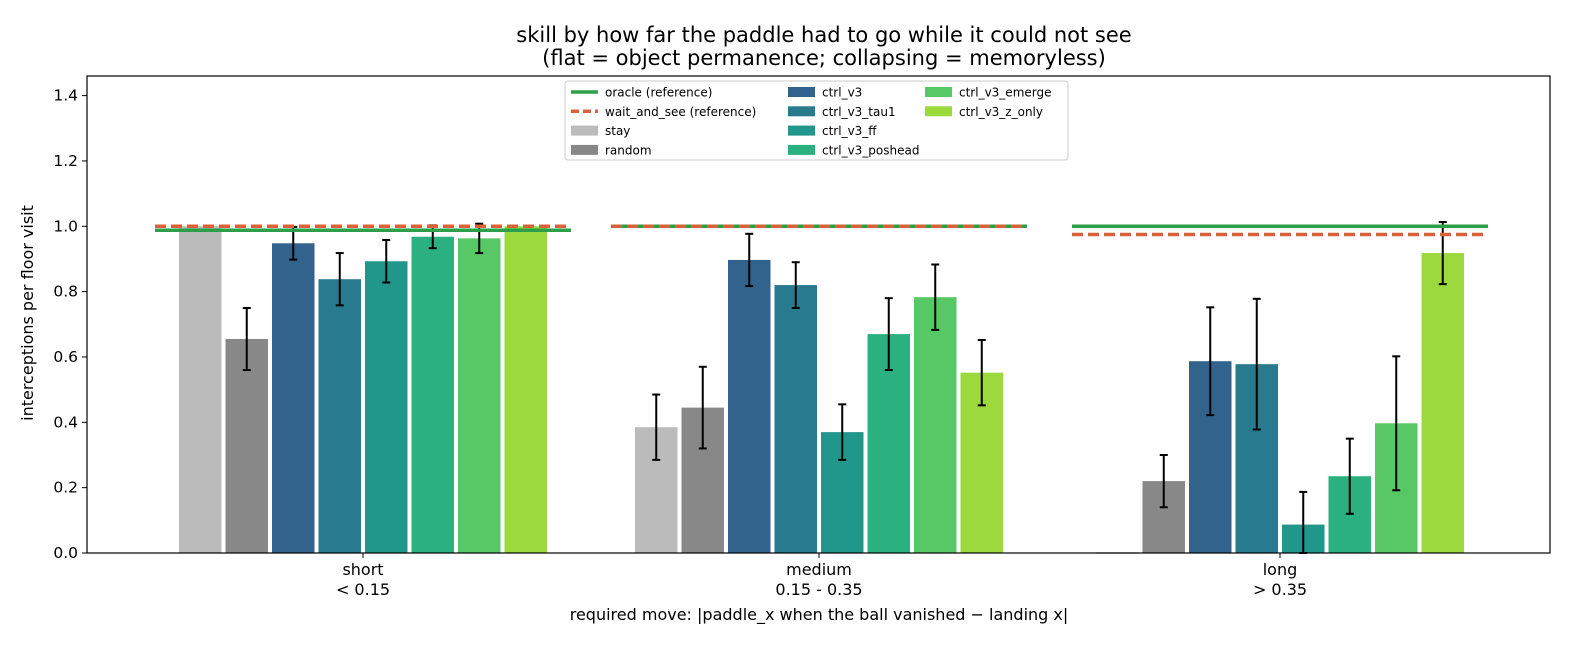  I want to click on bar-ctrl_v3_z_only-long, so click(1442, 403).